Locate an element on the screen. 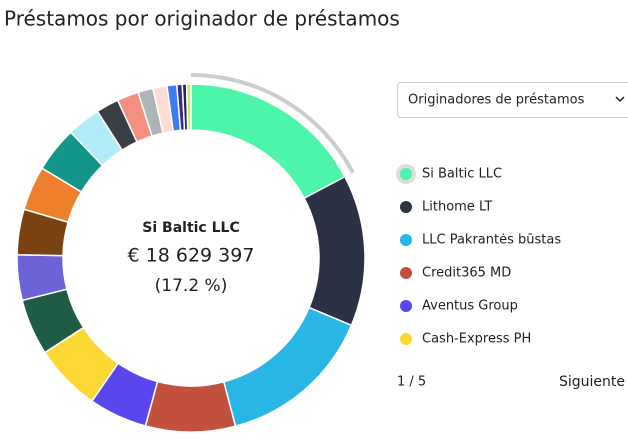  pagination: 1 / 5 is located at coordinates (411, 382).